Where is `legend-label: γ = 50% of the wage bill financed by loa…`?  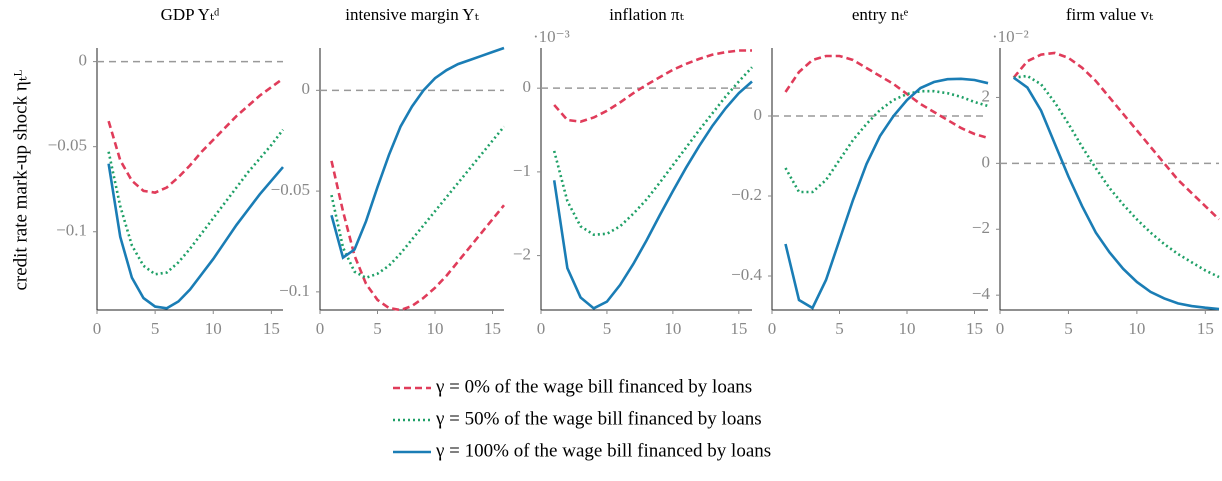
legend-label: γ = 50% of the wage bill financed by loa… is located at coordinates (598, 418).